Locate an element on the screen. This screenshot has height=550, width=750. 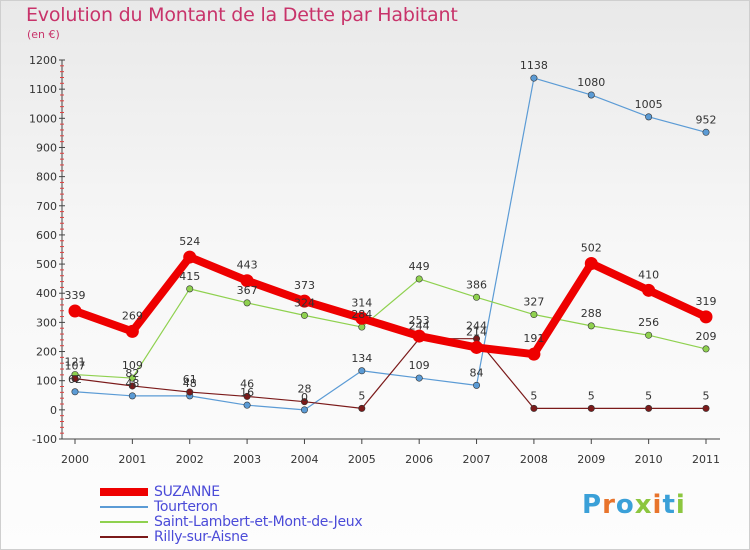
data-label: 121 is located at coordinates (75, 362).